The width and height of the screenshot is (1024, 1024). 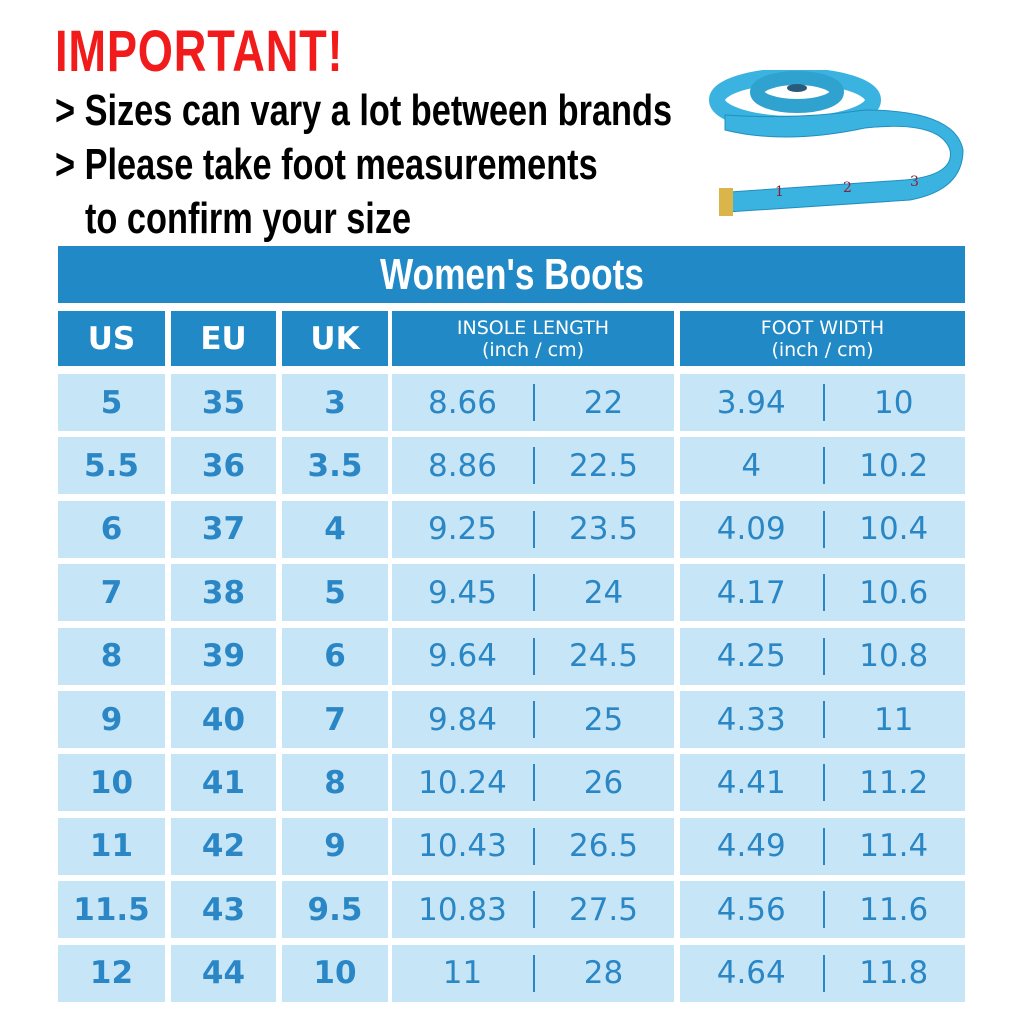 I want to click on cell-eu: 36, so click(x=223, y=466).